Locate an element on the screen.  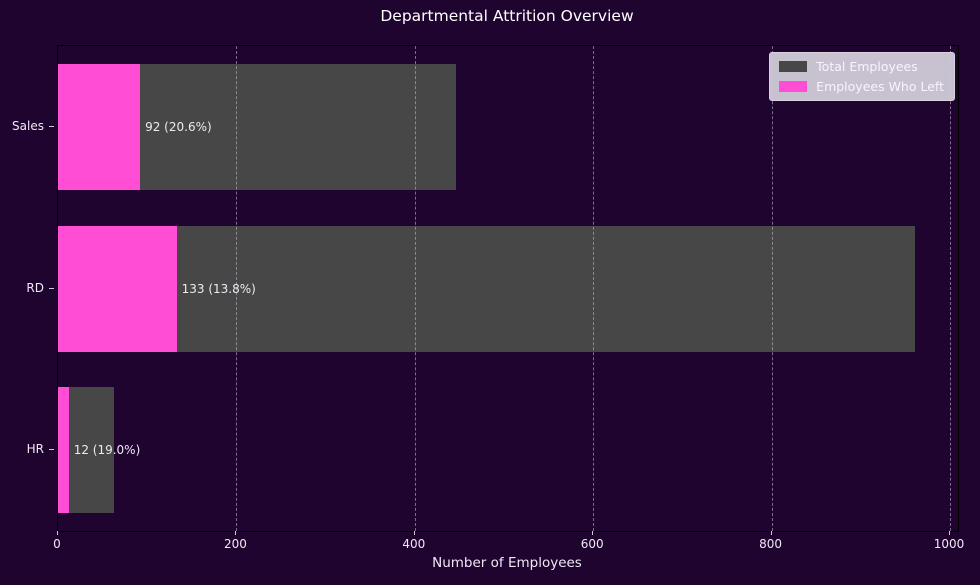
x-tick-label-400: 400 is located at coordinates (414, 544).